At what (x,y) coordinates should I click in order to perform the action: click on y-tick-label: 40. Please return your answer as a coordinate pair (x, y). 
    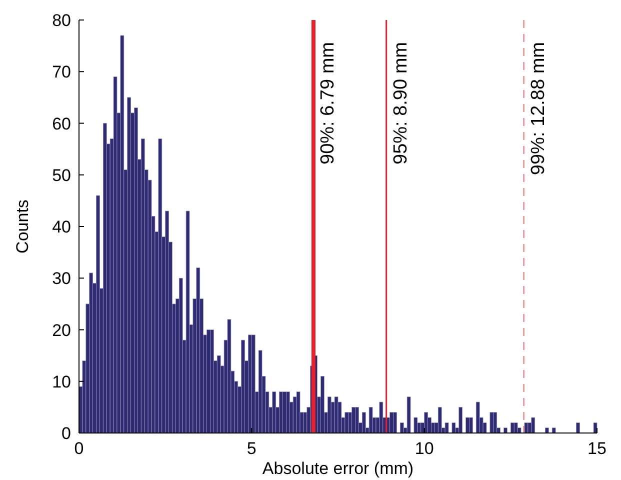
    Looking at the image, I should click on (61, 227).